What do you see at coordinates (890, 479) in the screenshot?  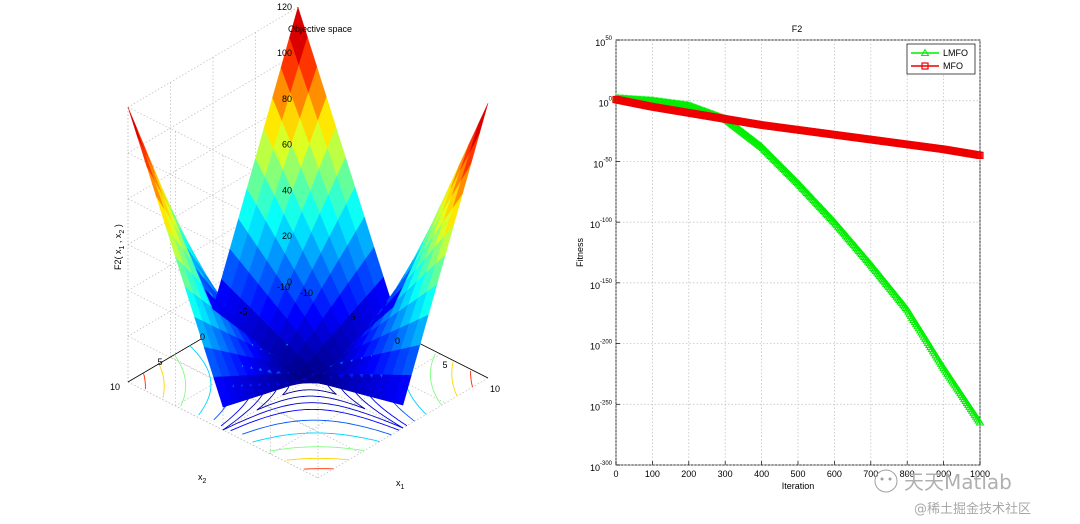 I see `wechat-icon-eye-right` at bounding box center [890, 479].